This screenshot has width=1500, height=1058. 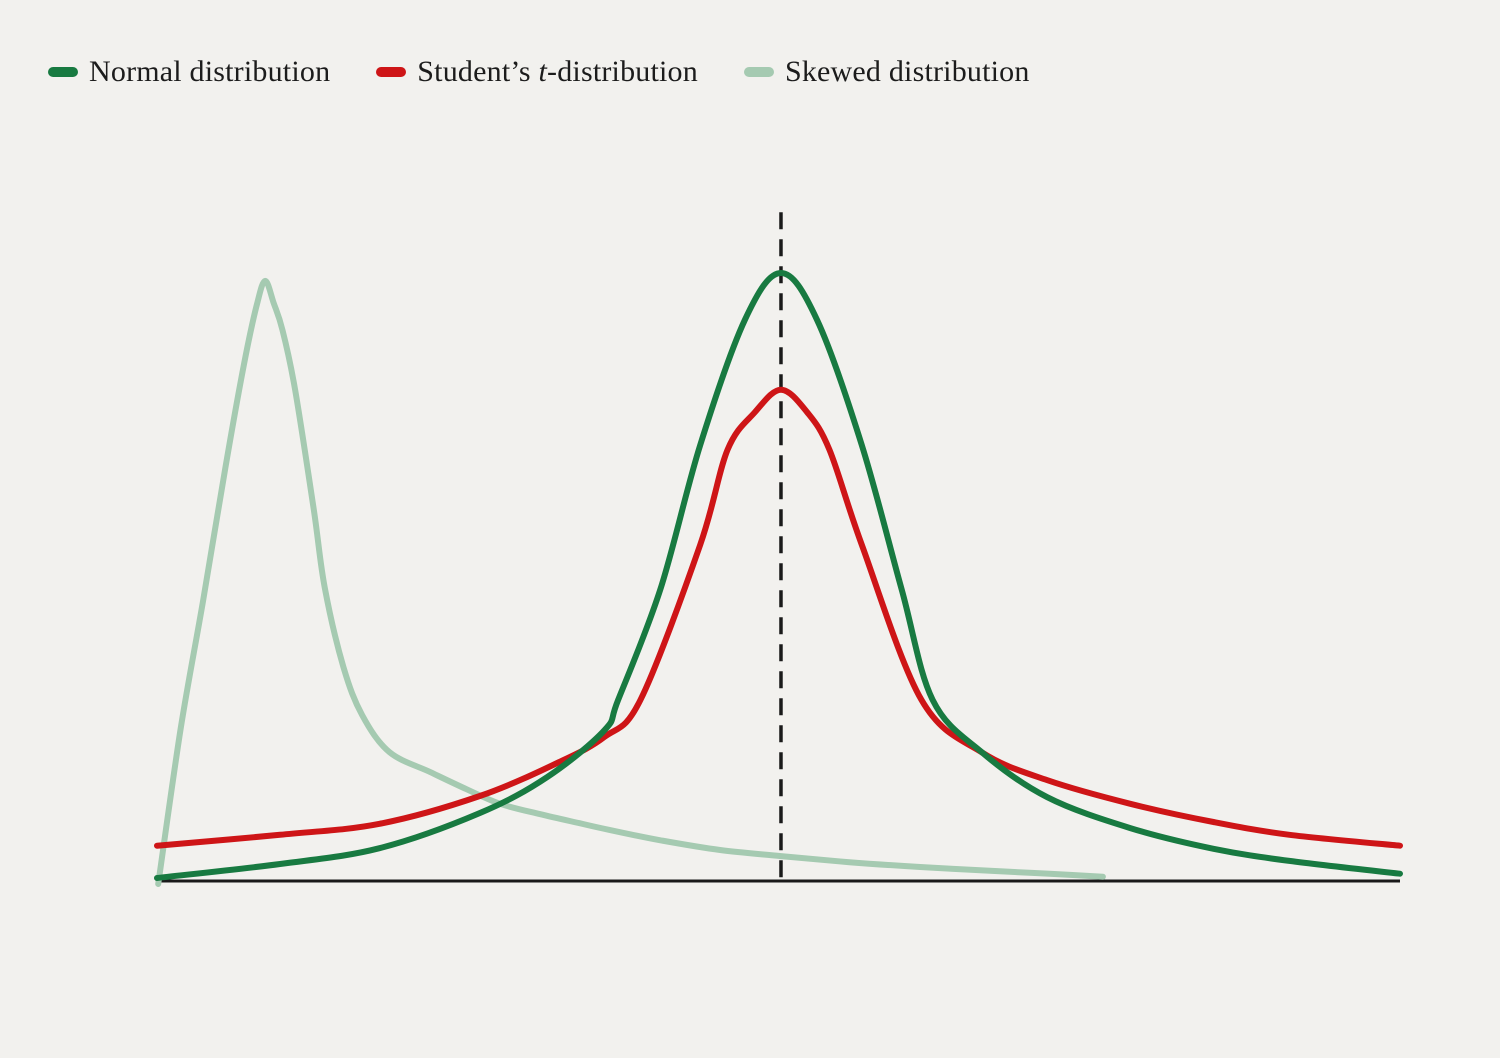 I want to click on legend-item-normal: Normal distribution, so click(x=189, y=72).